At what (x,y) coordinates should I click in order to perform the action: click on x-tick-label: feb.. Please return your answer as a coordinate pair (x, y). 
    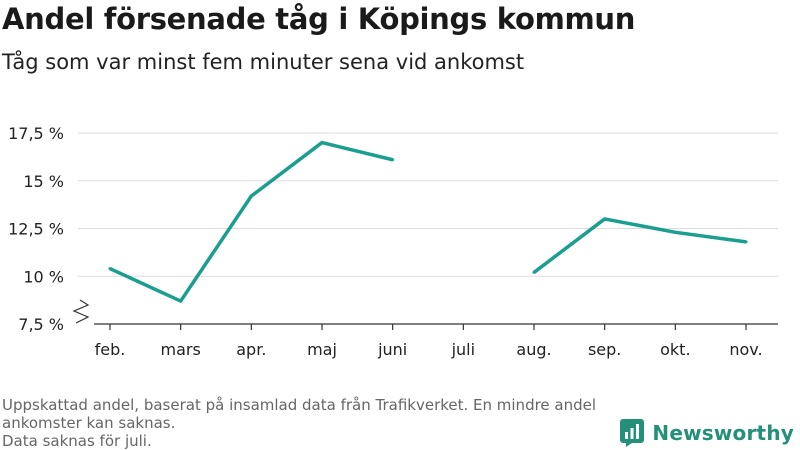
    Looking at the image, I should click on (110, 349).